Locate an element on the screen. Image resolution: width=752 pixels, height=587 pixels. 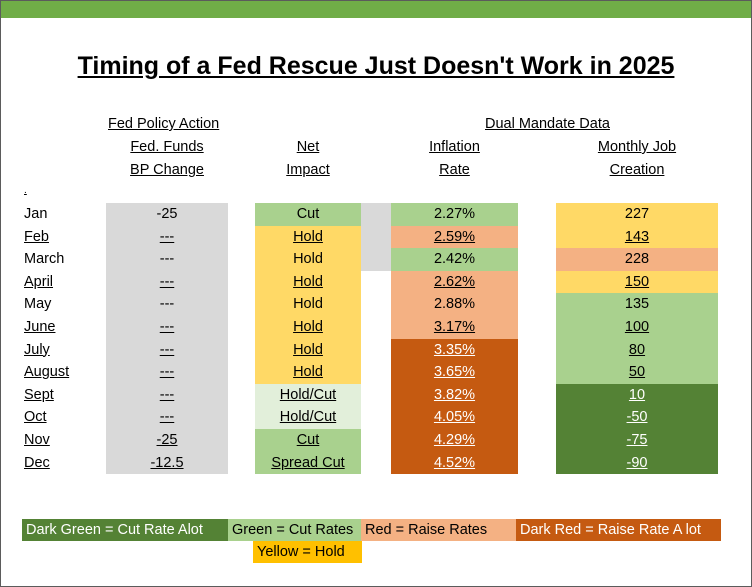
cell-jobs: 50 is located at coordinates (637, 372).